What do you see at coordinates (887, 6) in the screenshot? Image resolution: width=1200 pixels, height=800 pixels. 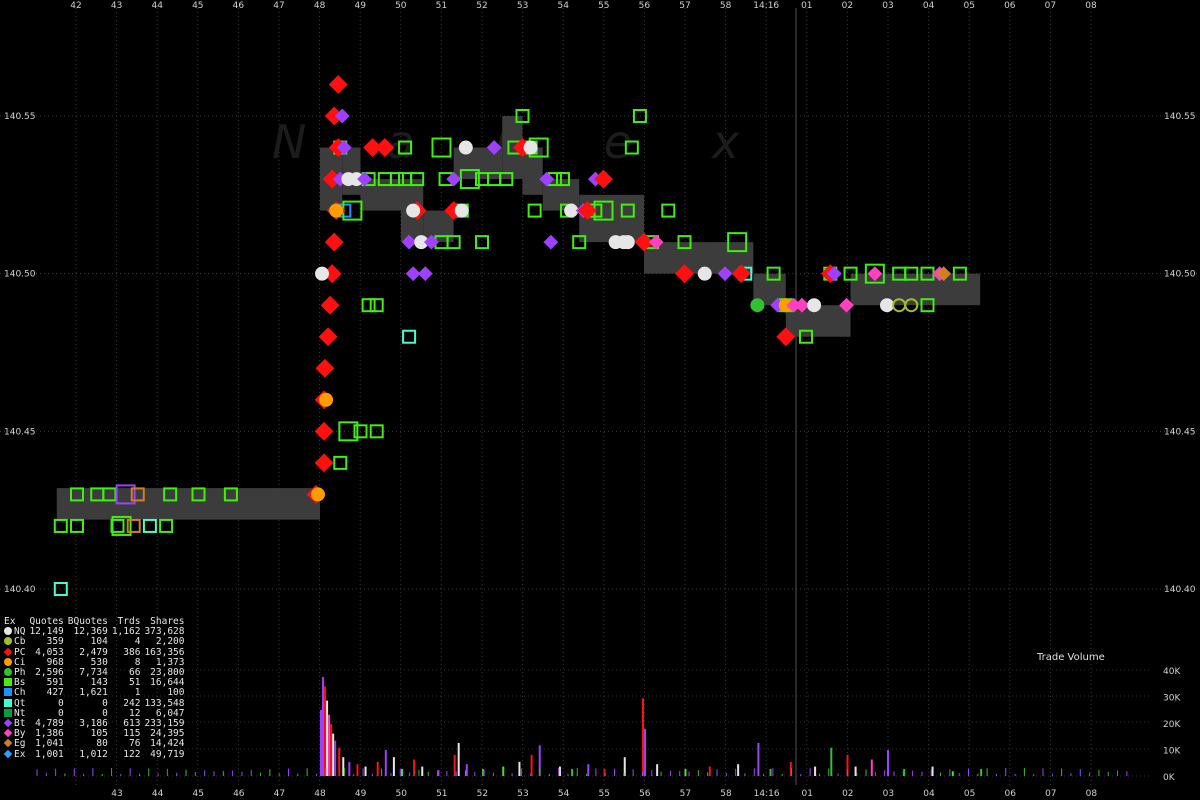 I see `x-tick-label-top: 03` at bounding box center [887, 6].